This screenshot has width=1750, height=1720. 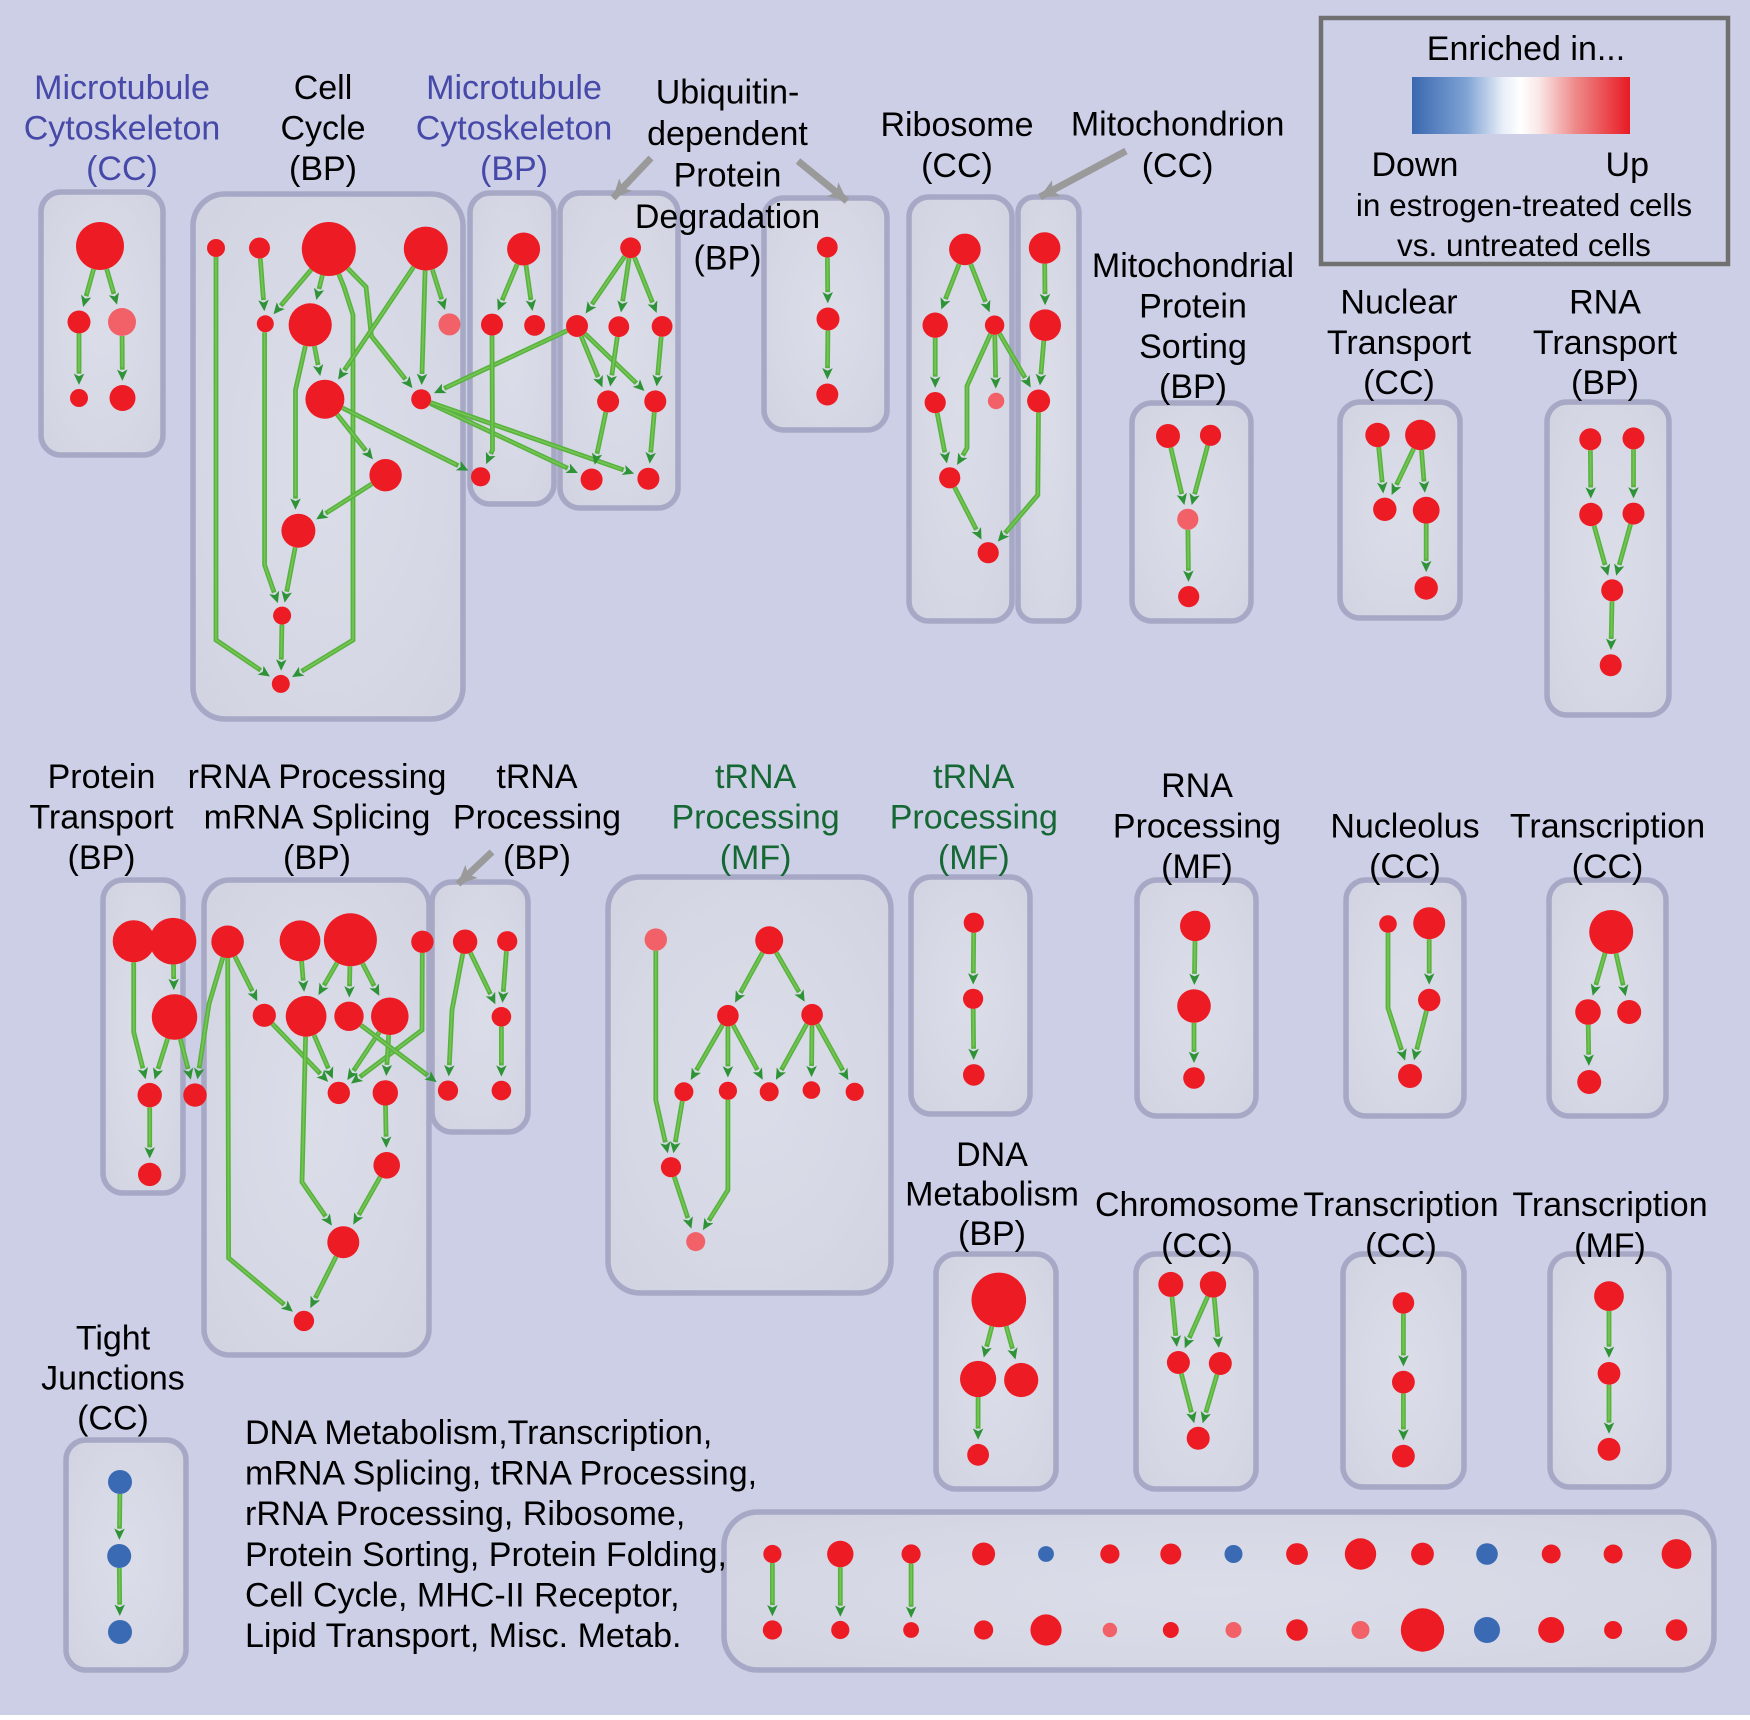 What do you see at coordinates (1524, 245) in the screenshot?
I see `svg-text: vs. untreated cells` at bounding box center [1524, 245].